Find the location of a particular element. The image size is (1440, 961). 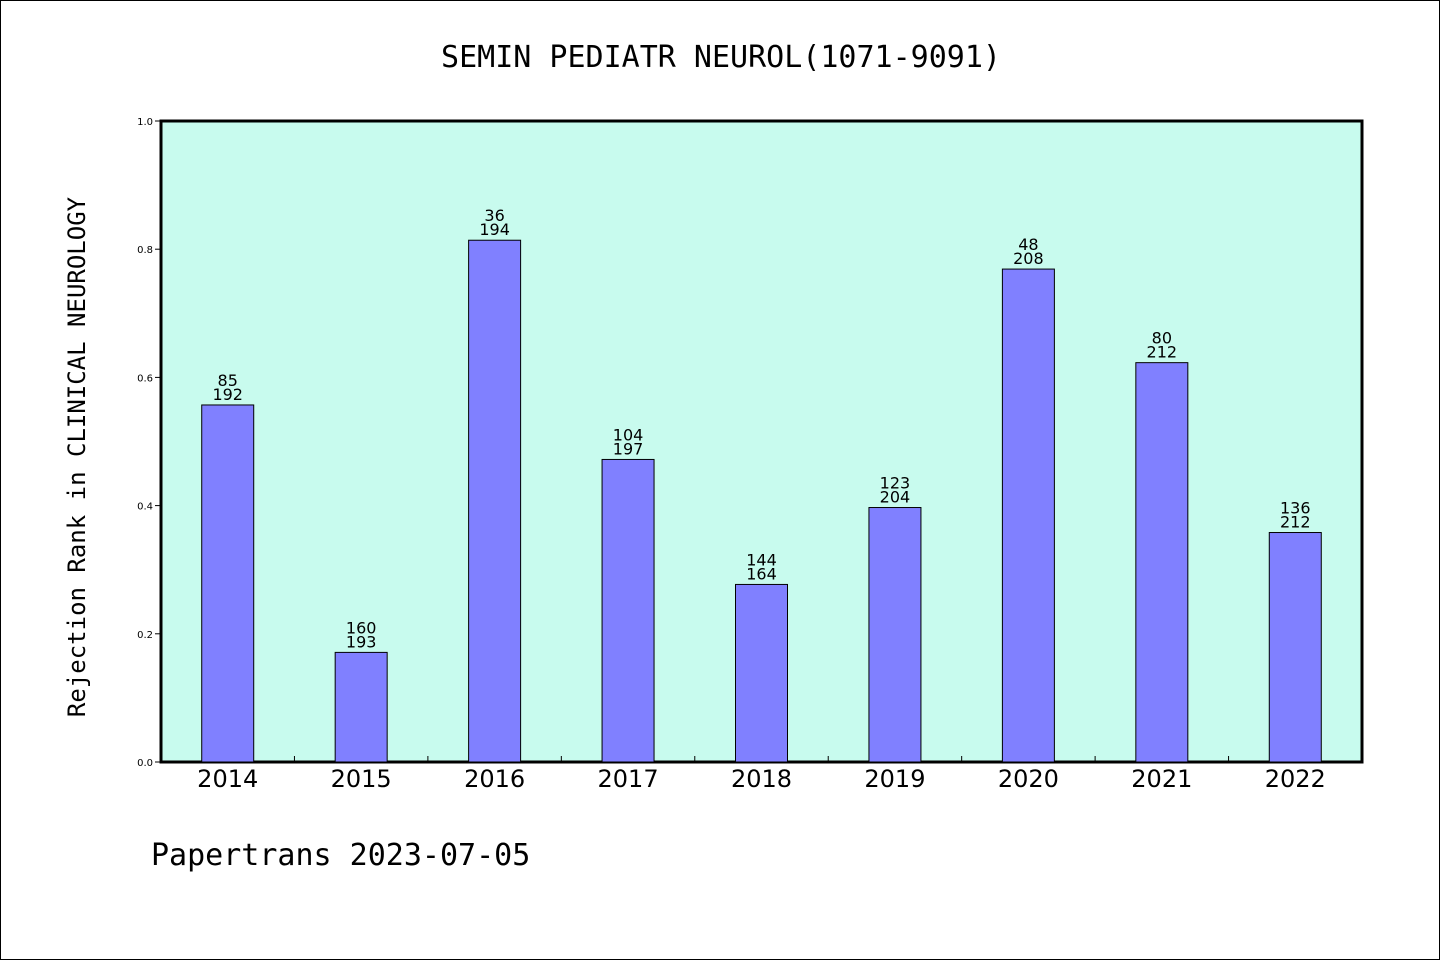

x-axis: 2014 2015 2016 2017 2018 2019 2020 2021 2022 is located at coordinates (761, 774).